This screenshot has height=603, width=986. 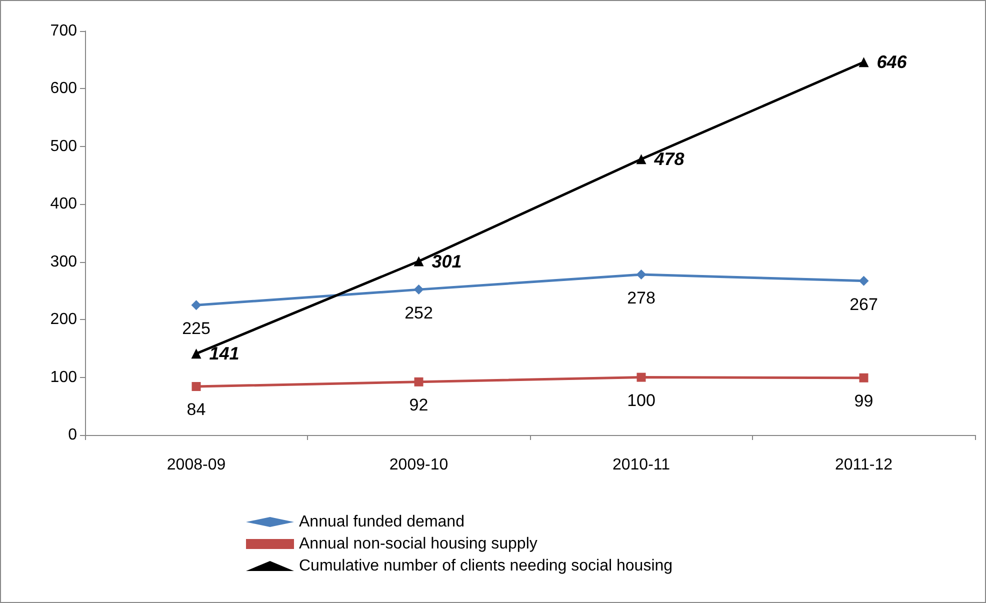 I want to click on legend-label: Annual non-social housing supply, so click(x=418, y=544).